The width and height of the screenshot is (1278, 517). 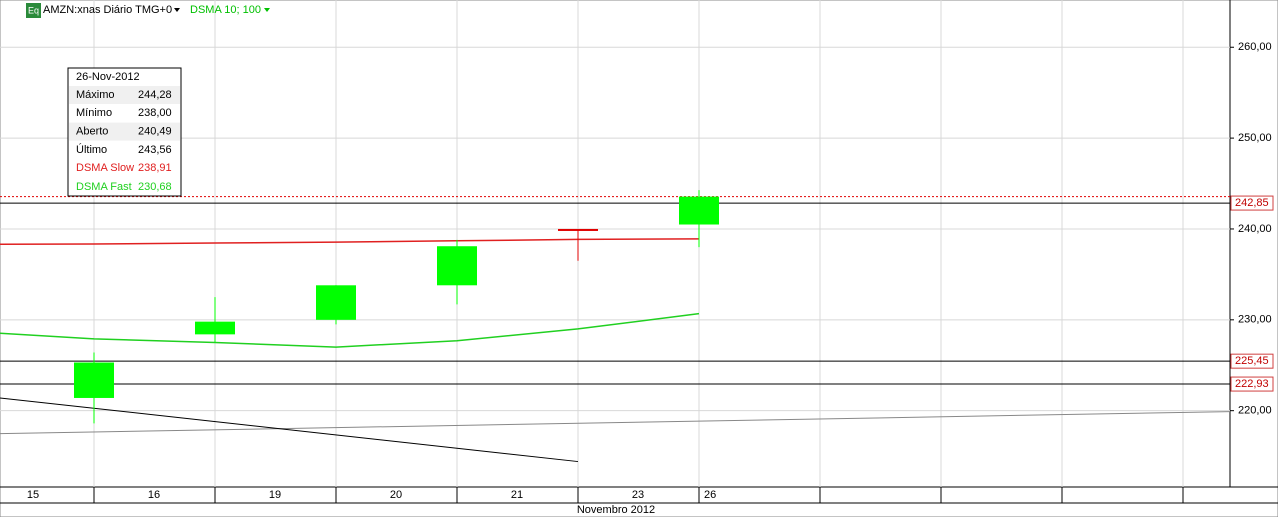 I want to click on tooltip-indicator-value: 230,68, so click(x=155, y=187).